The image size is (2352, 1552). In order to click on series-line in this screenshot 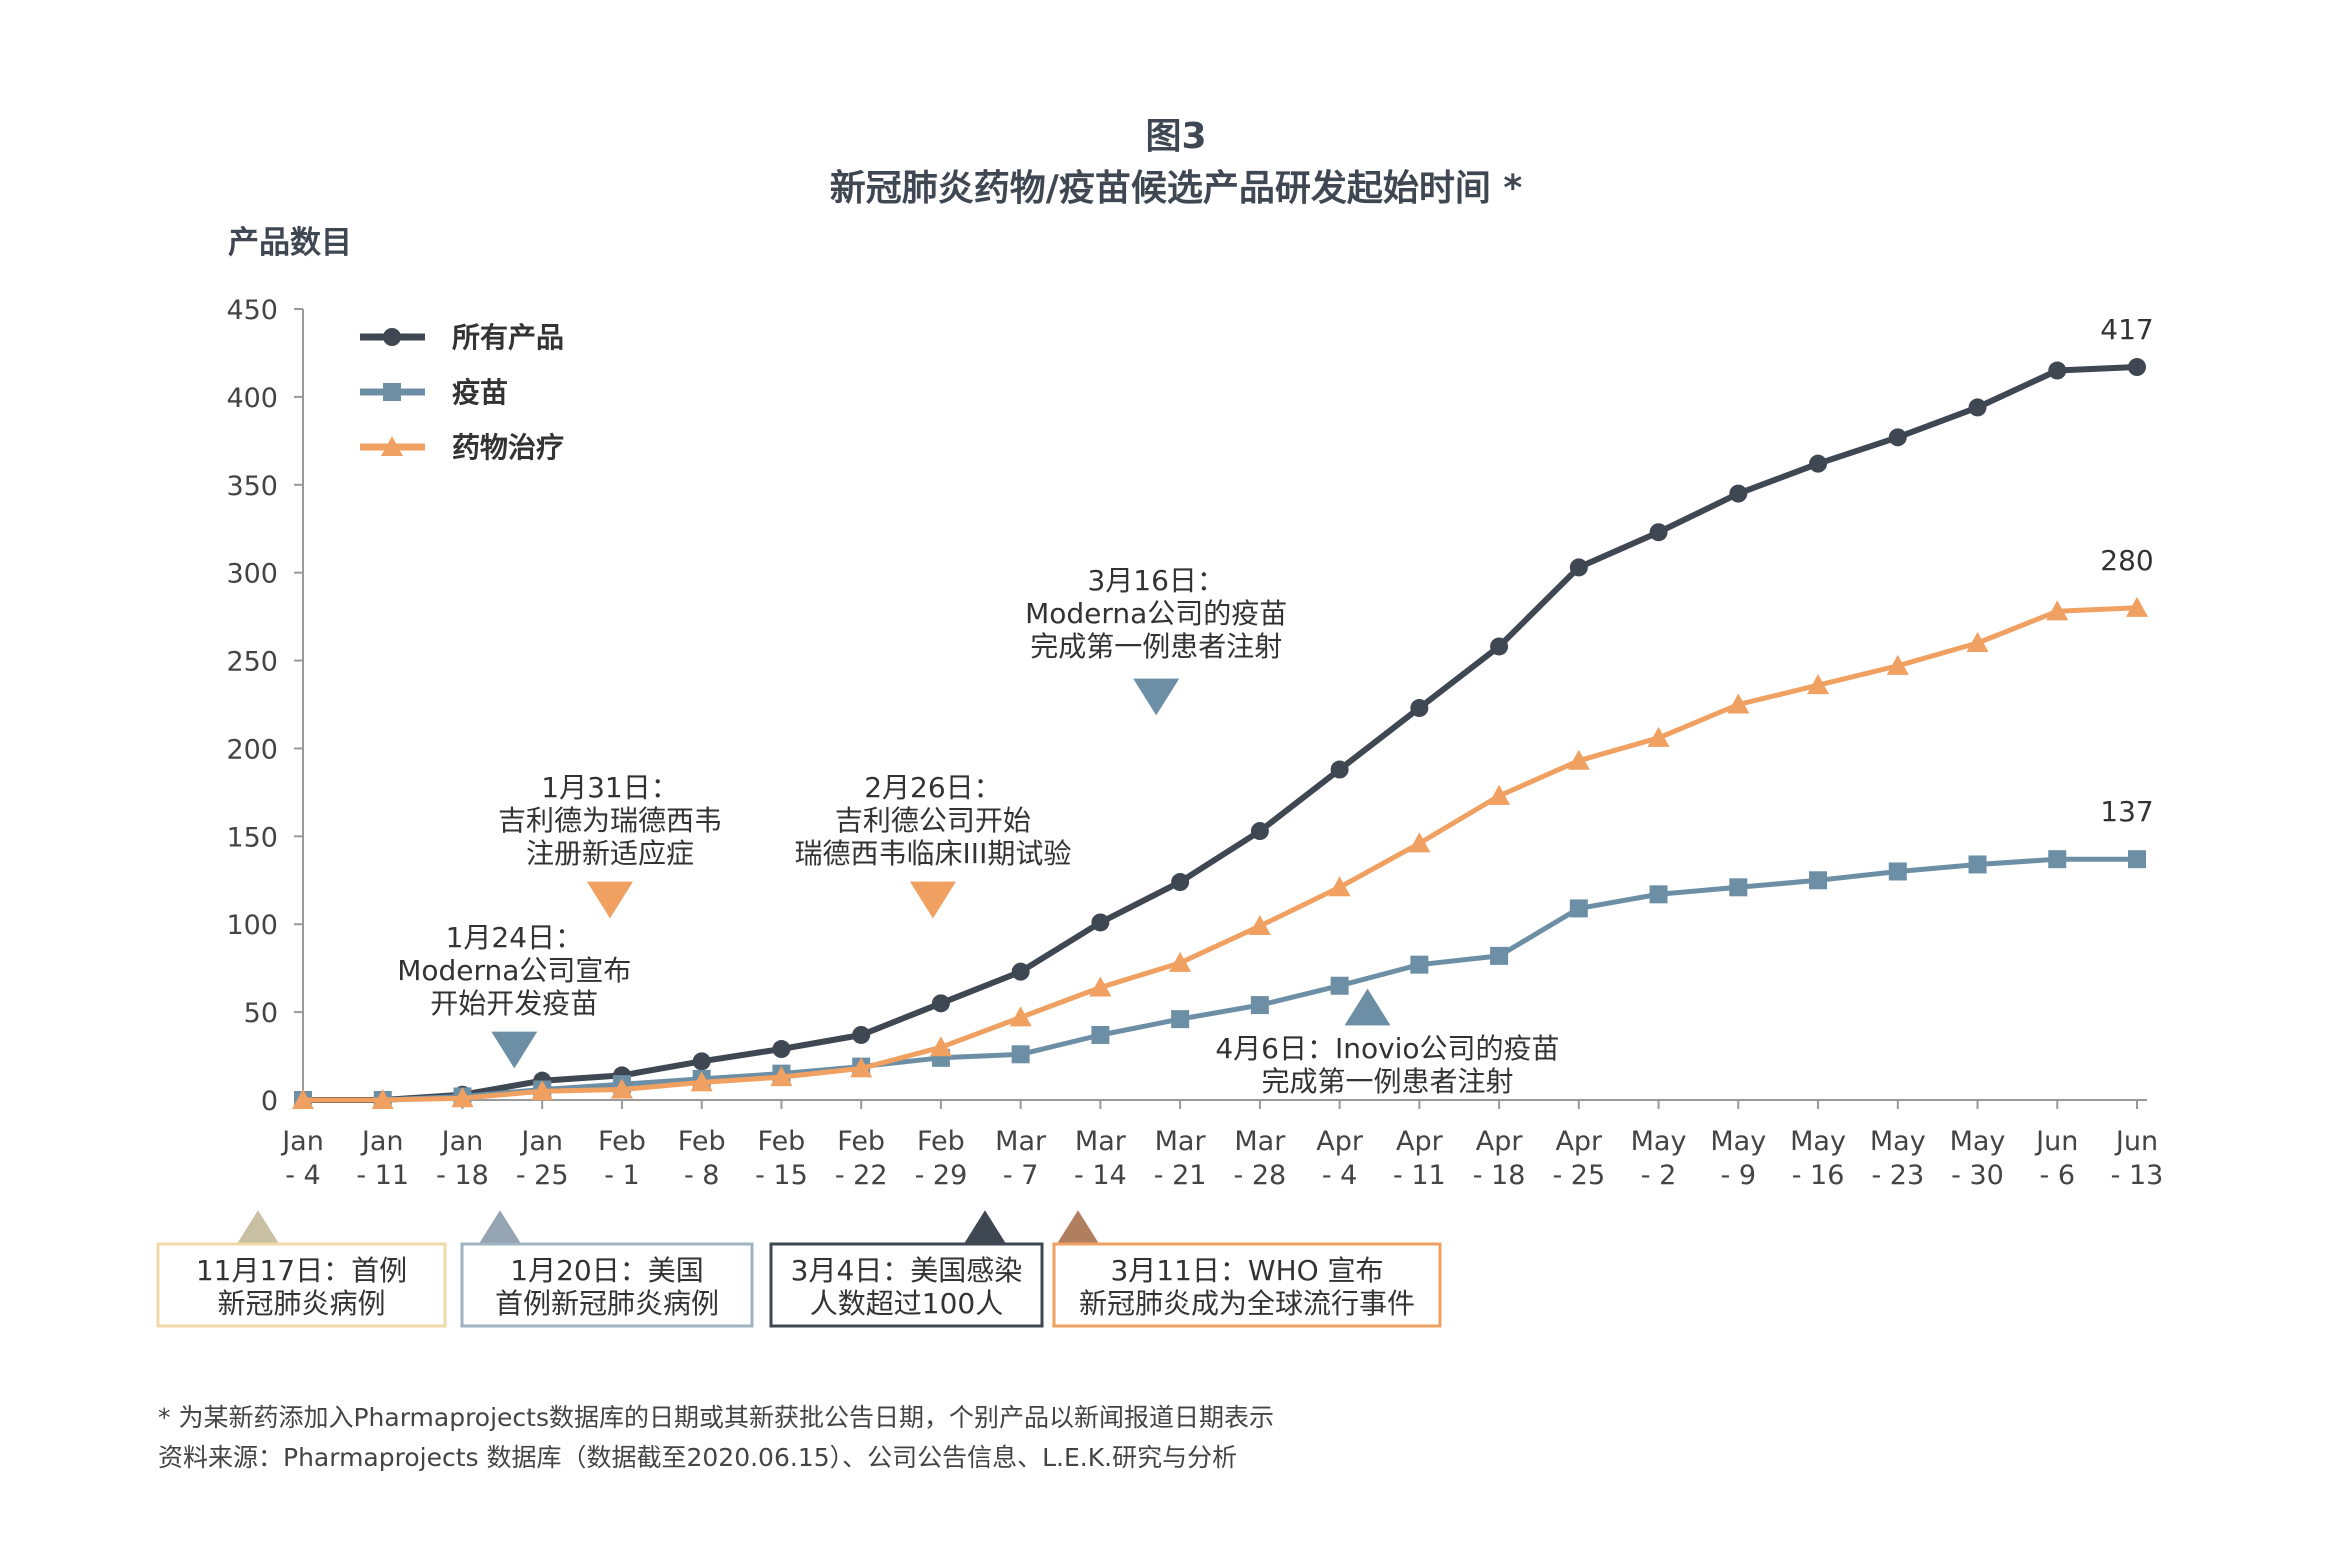, I will do `click(1220, 979)`.